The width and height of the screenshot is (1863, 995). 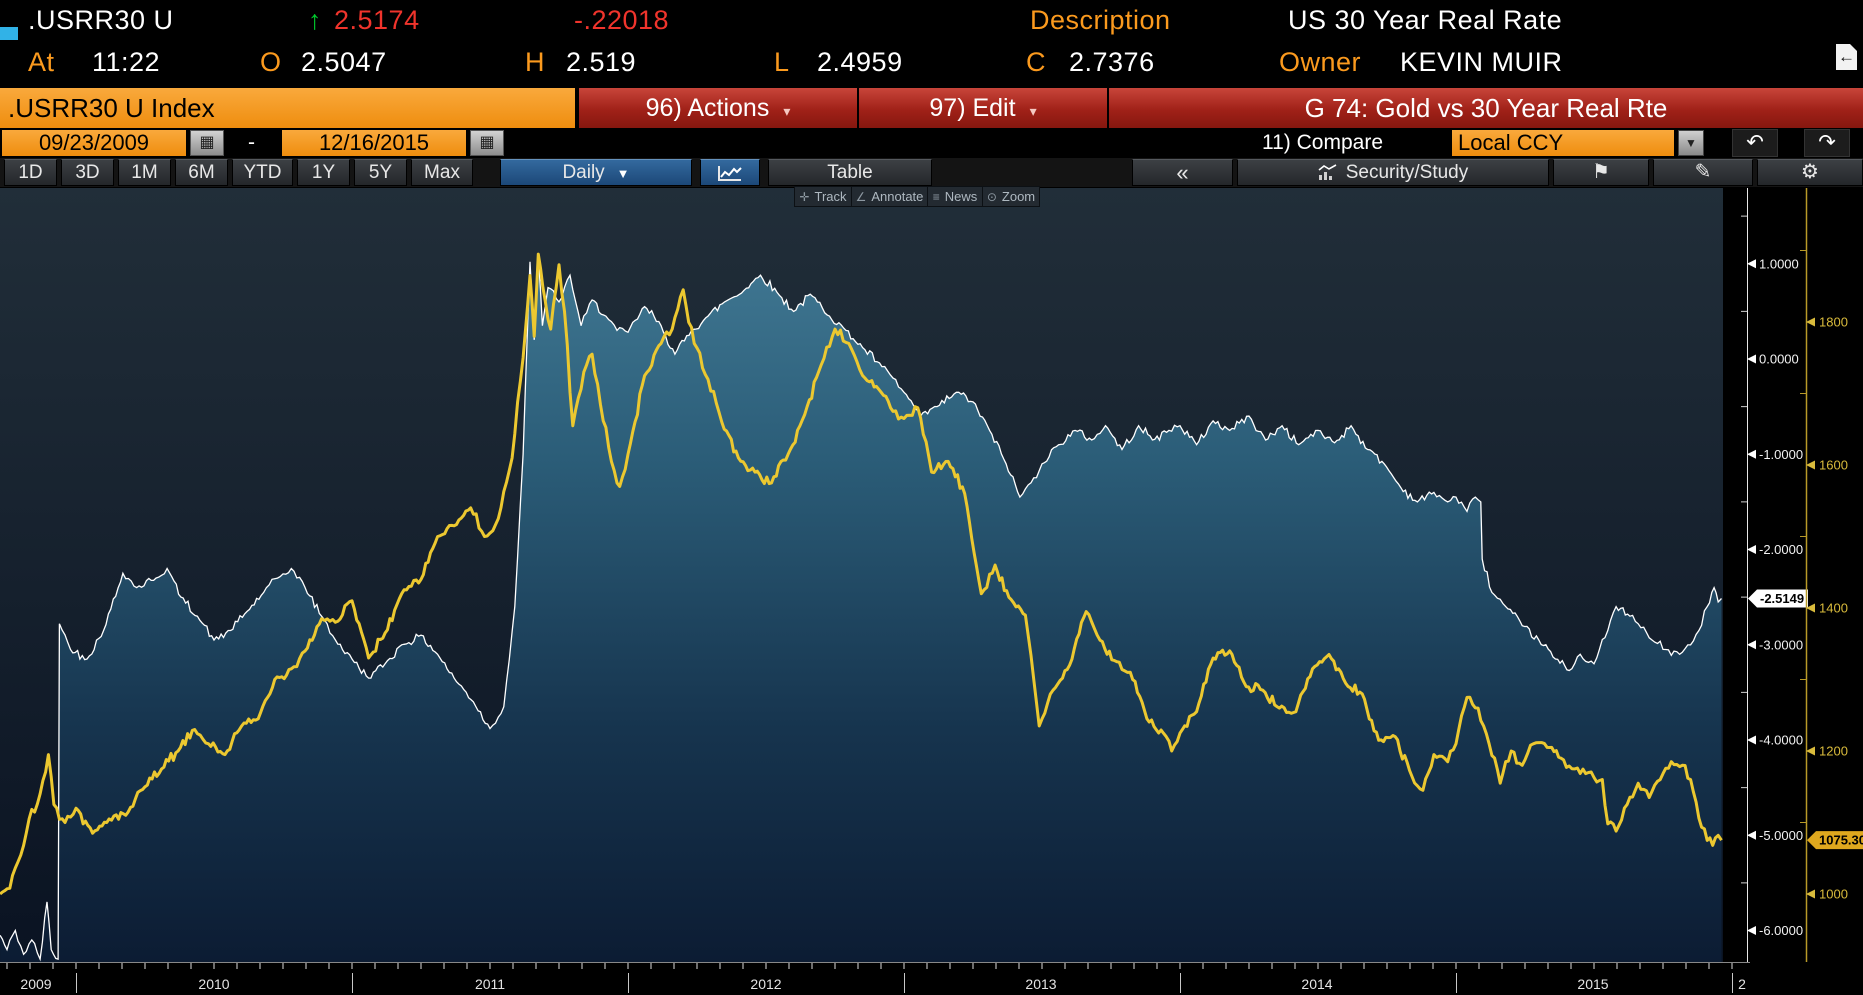 I want to click on security-study-button: Security/Study, so click(x=1393, y=172).